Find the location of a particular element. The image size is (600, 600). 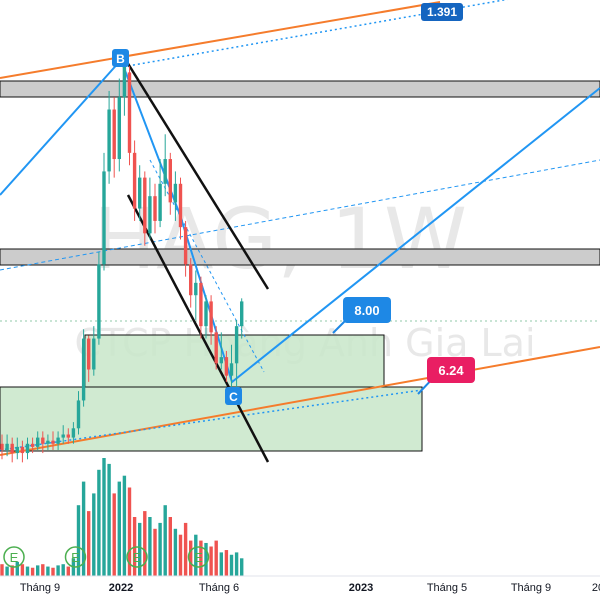

black-channel-top is located at coordinates (197, 175).